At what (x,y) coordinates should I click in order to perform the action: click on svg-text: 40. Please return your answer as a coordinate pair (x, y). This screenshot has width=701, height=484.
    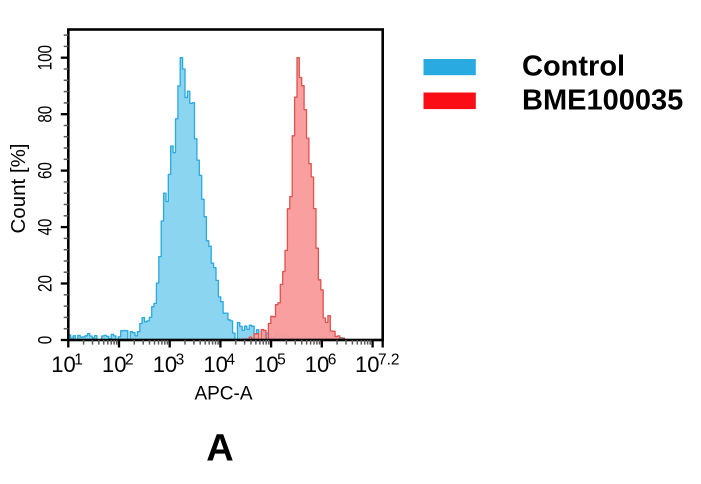
    Looking at the image, I should click on (45, 226).